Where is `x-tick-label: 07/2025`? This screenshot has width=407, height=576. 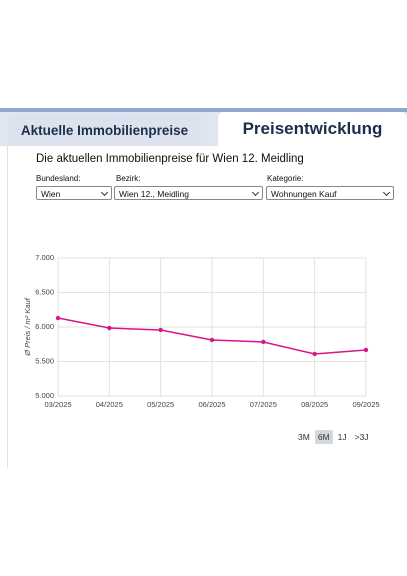 x-tick-label: 07/2025 is located at coordinates (263, 404).